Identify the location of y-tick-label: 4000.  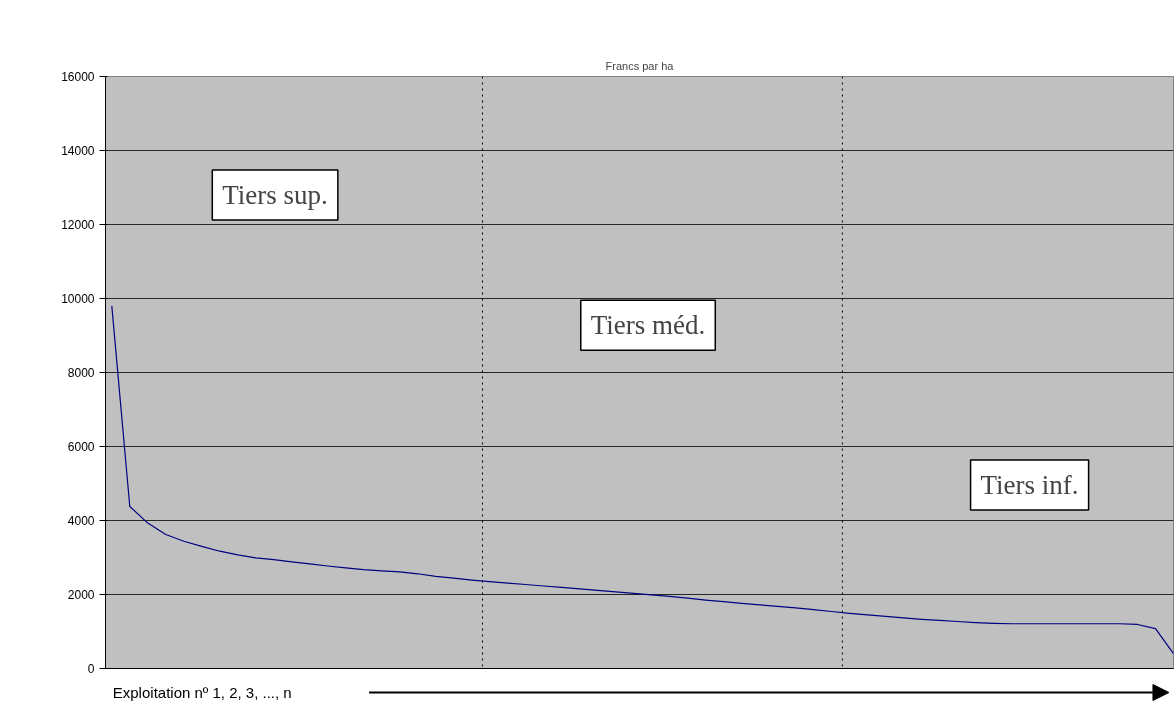
(81, 521).